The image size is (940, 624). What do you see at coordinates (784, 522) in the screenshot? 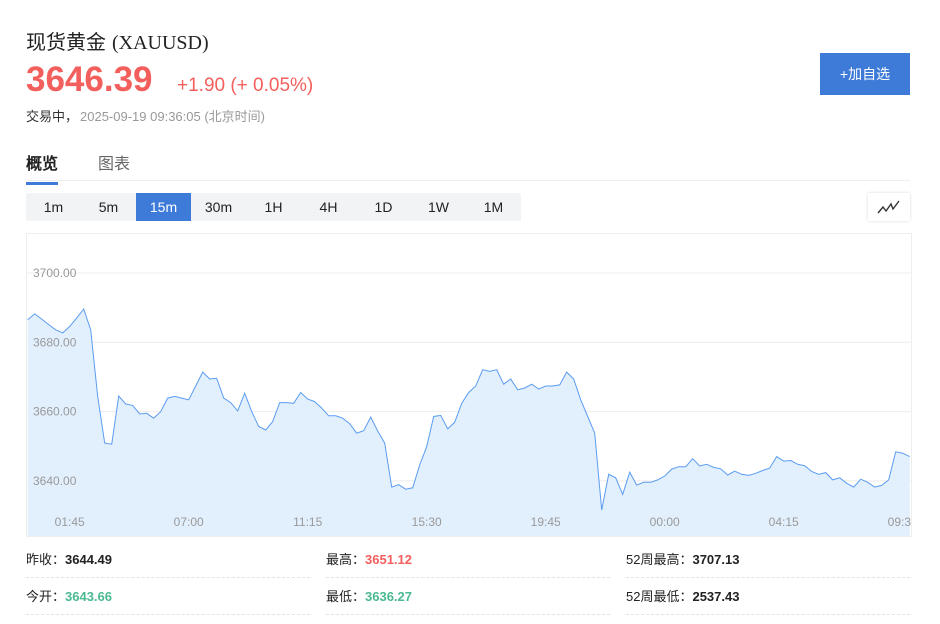
I see `x-tick-label: 04:15` at bounding box center [784, 522].